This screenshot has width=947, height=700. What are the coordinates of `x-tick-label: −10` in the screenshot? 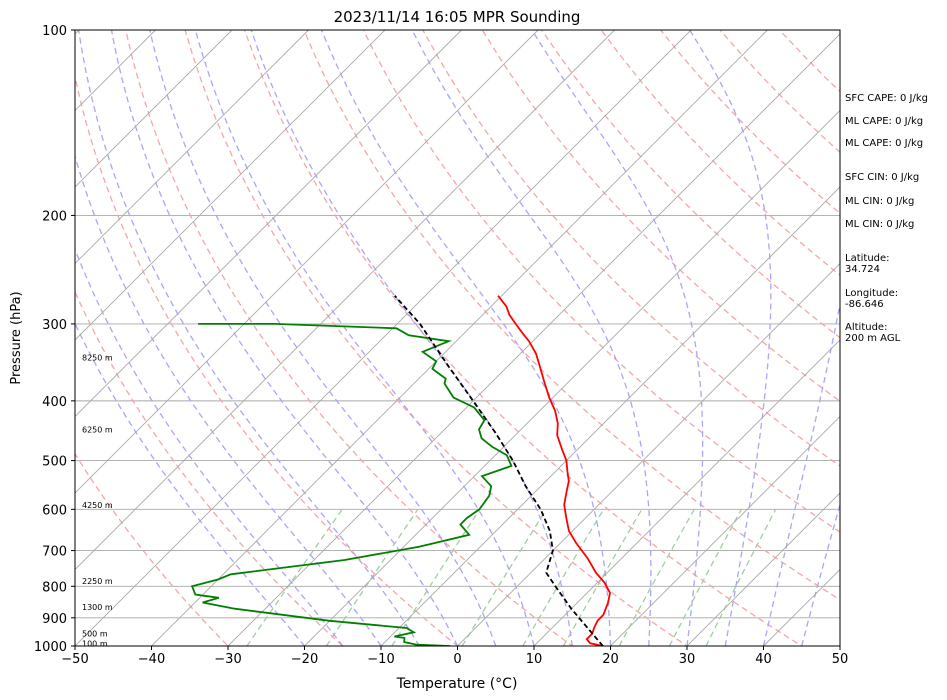 It's located at (380, 659).